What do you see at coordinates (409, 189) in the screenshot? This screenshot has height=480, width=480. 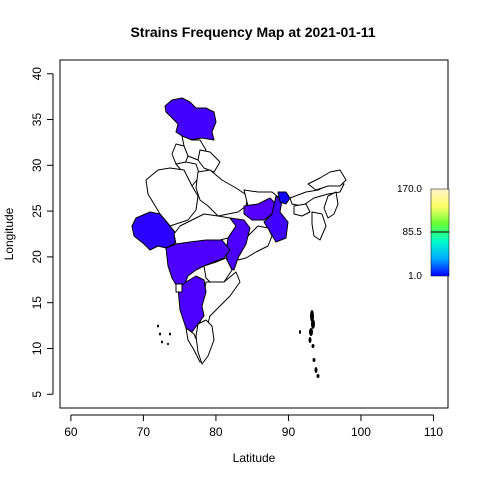 I see `legend-max-label: 170.0` at bounding box center [409, 189].